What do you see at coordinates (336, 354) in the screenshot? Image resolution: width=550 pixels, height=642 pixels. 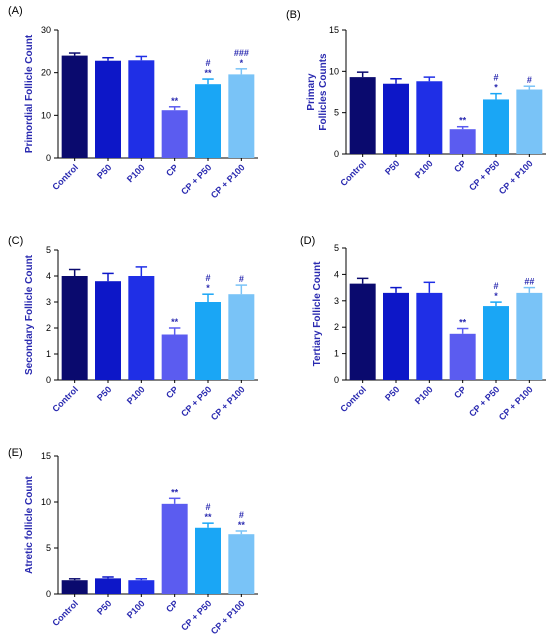 I see `panel-4-ytick-1: 1` at bounding box center [336, 354].